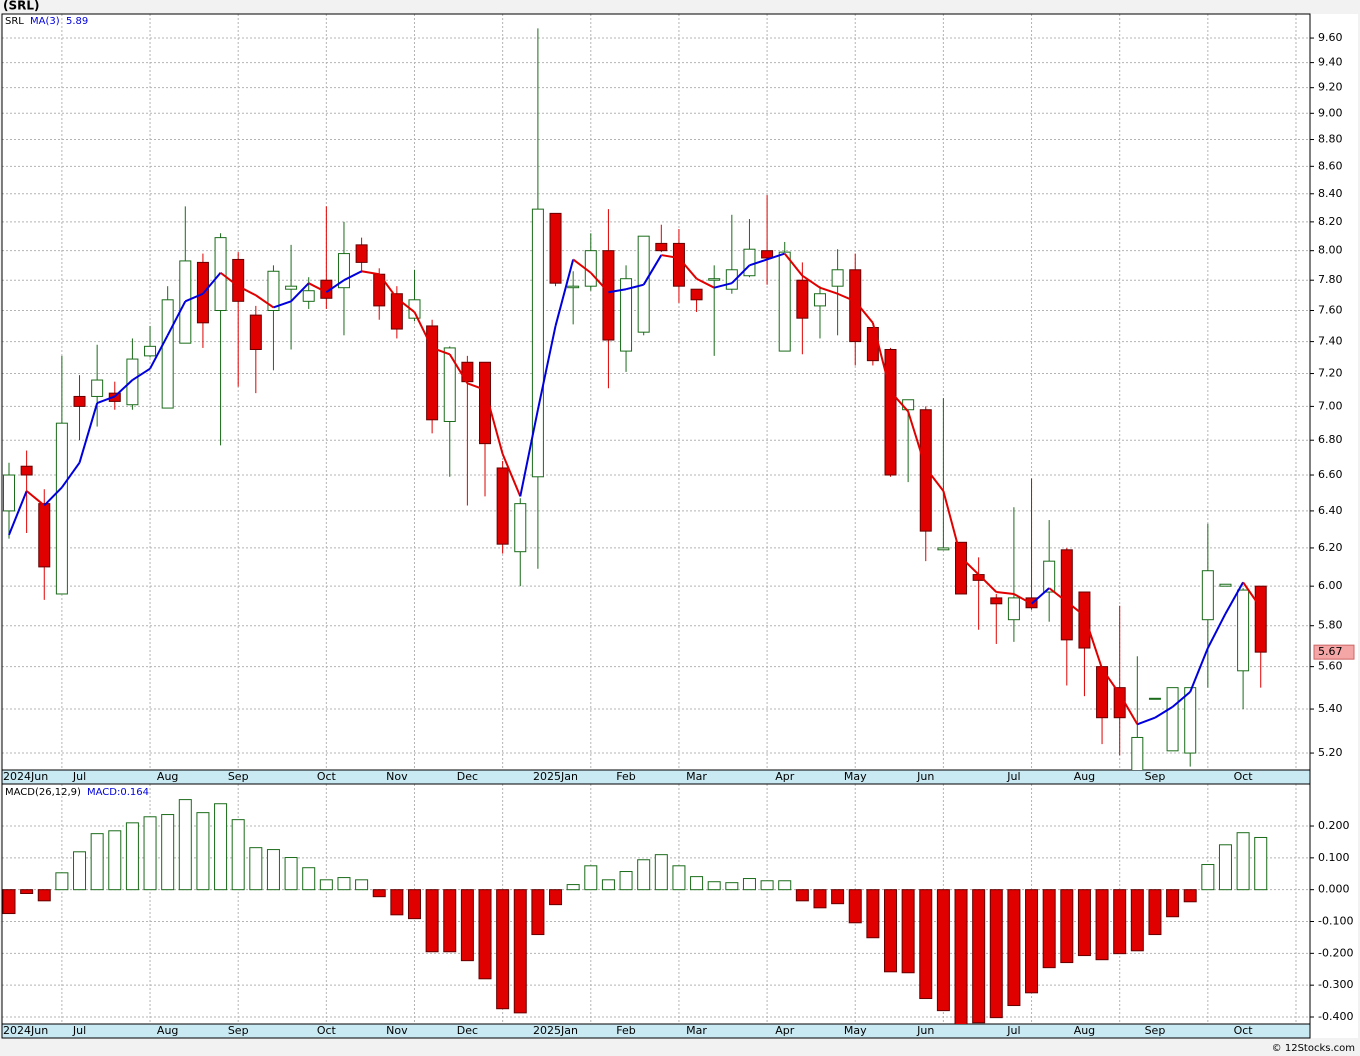 This screenshot has height=1056, width=1360. I want to click on x-tick-label: Sep, so click(238, 1030).